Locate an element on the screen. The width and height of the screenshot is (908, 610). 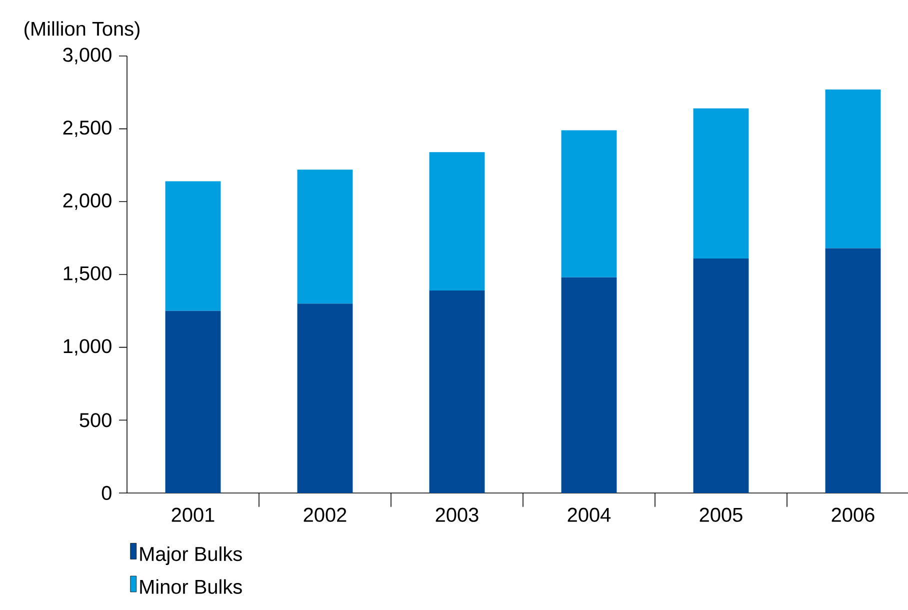
x-tick-label: 2002 is located at coordinates (325, 515).